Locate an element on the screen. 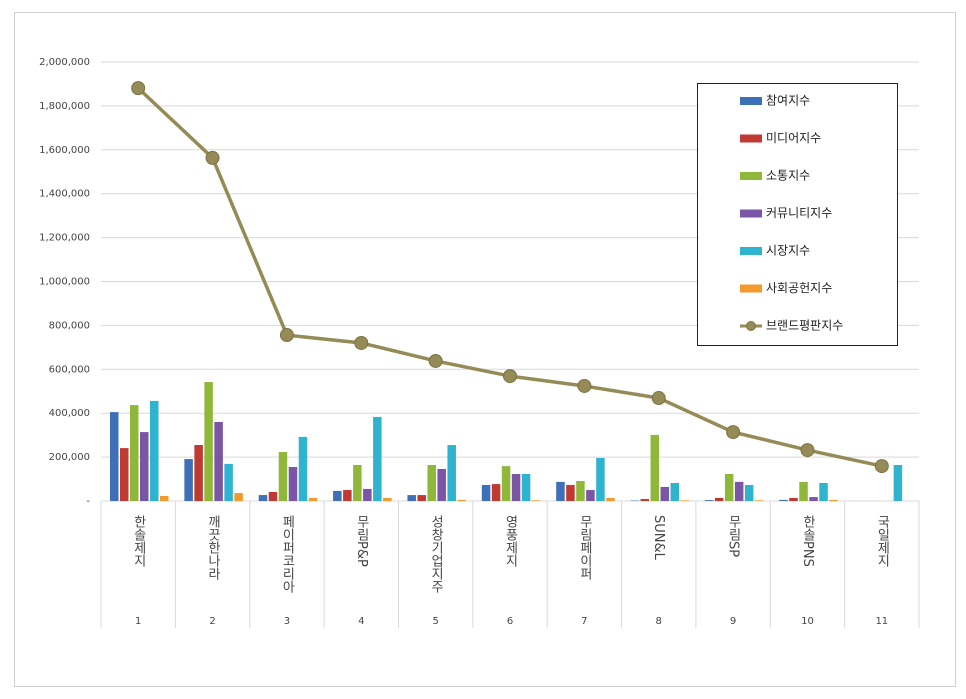 This screenshot has height=699, width=966. x-tick-label: 무림SP is located at coordinates (733, 536).